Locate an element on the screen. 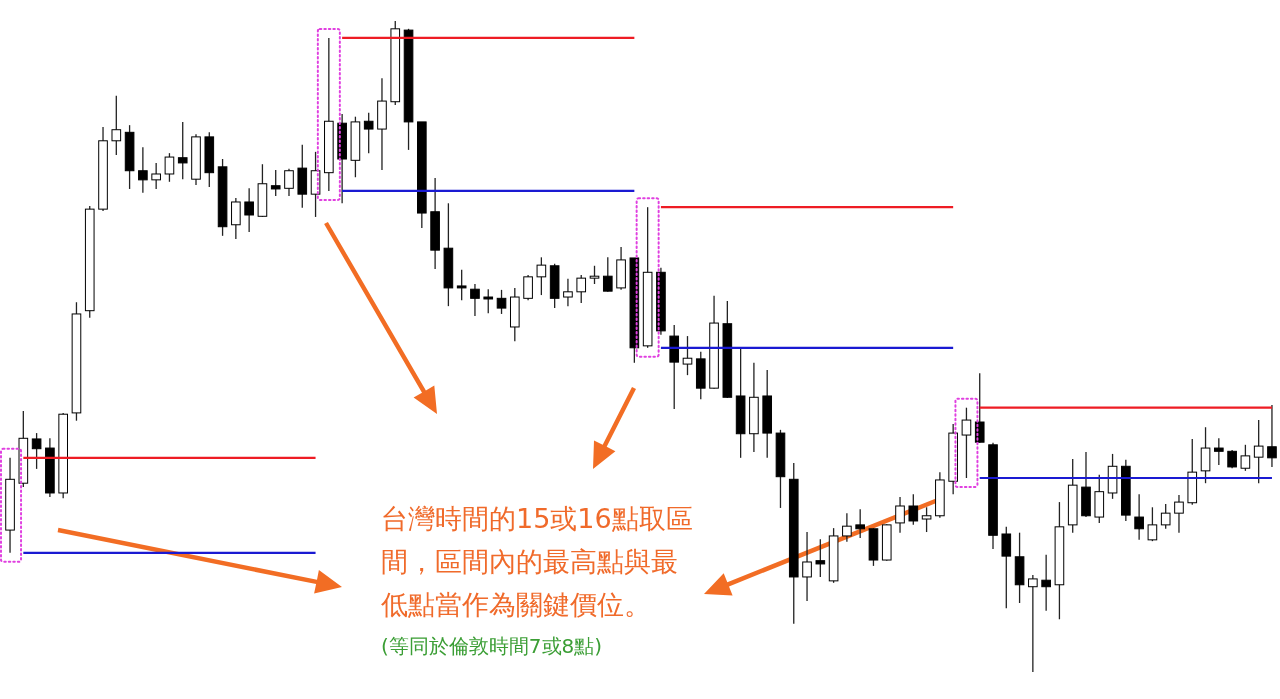  annotation: (等同於倫敦時間7或8點) is located at coordinates (492, 646).